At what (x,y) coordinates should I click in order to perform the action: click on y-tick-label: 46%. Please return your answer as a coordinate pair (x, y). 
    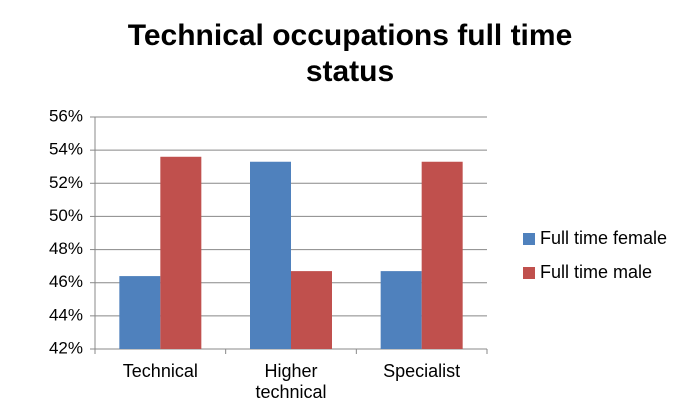
    Looking at the image, I should click on (66, 281).